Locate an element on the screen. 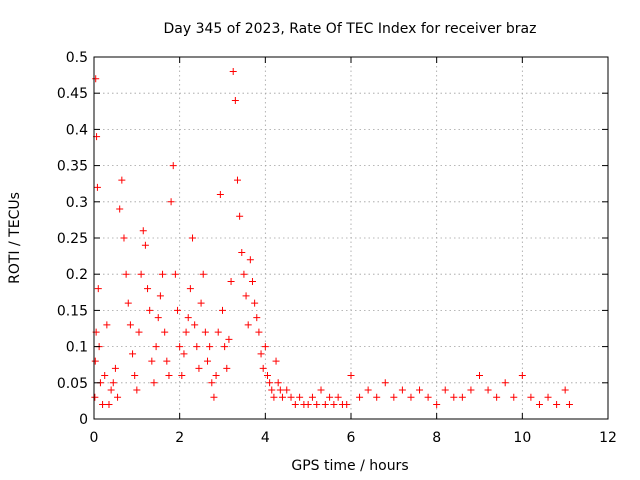 The height and width of the screenshot is (480, 640). y-tick-label: 0.25 is located at coordinates (72, 239).